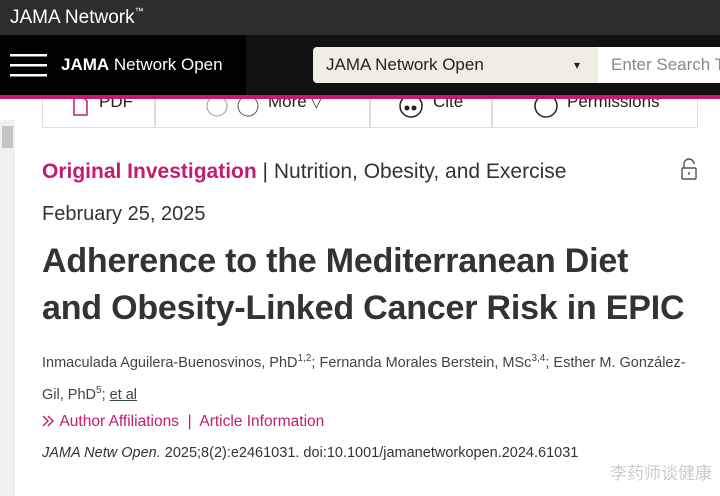  Describe the element at coordinates (7, 308) in the screenshot. I see `scrollbar` at that location.